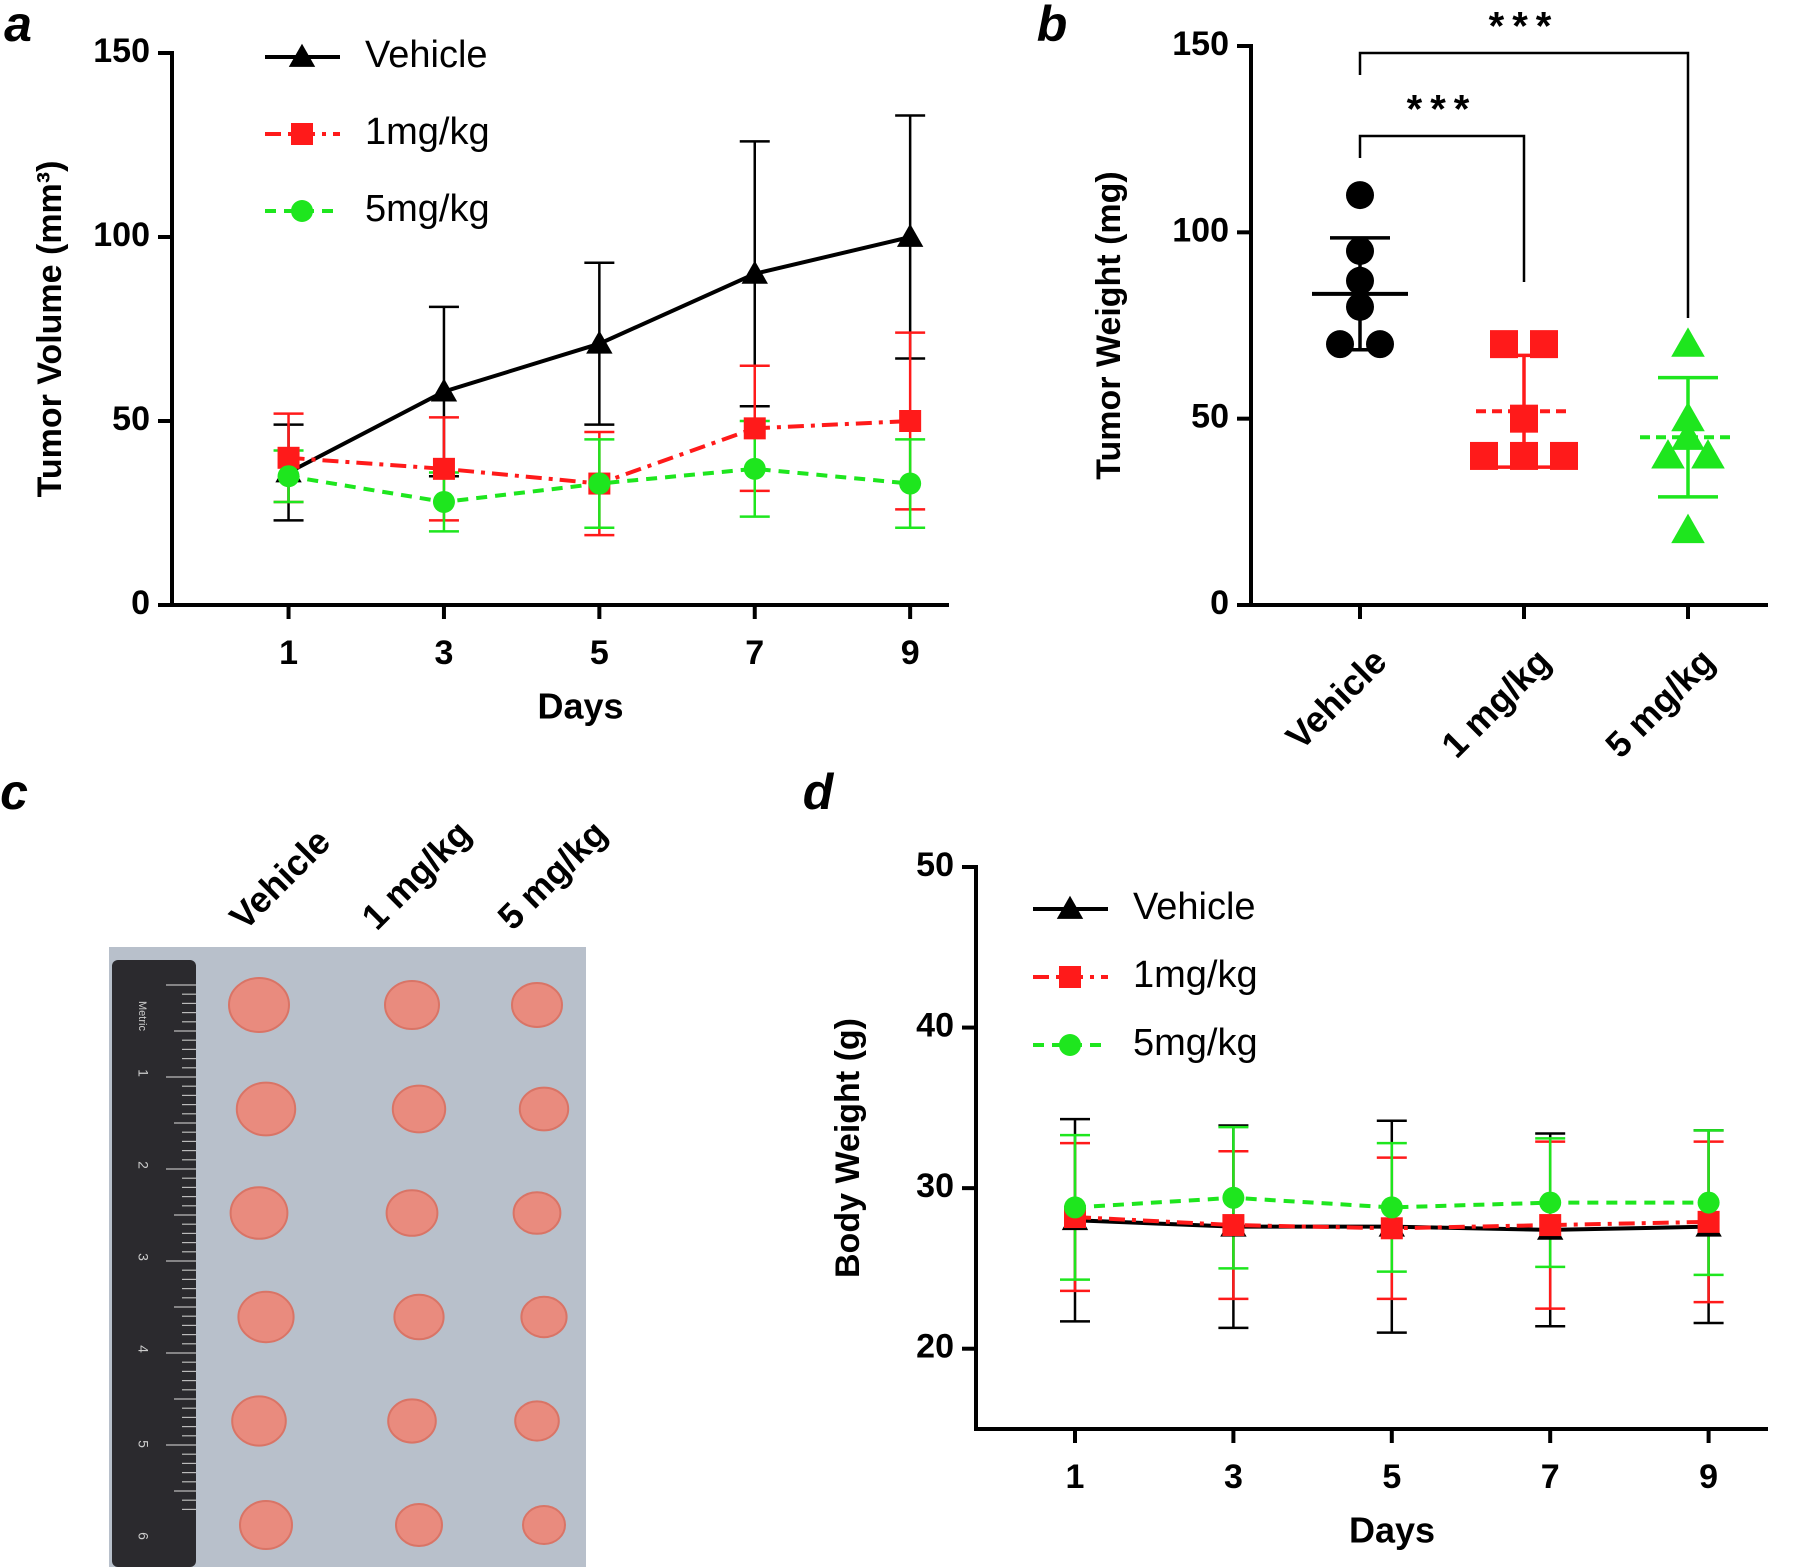  What do you see at coordinates (143, 1349) in the screenshot?
I see `ruler-label: 4` at bounding box center [143, 1349].